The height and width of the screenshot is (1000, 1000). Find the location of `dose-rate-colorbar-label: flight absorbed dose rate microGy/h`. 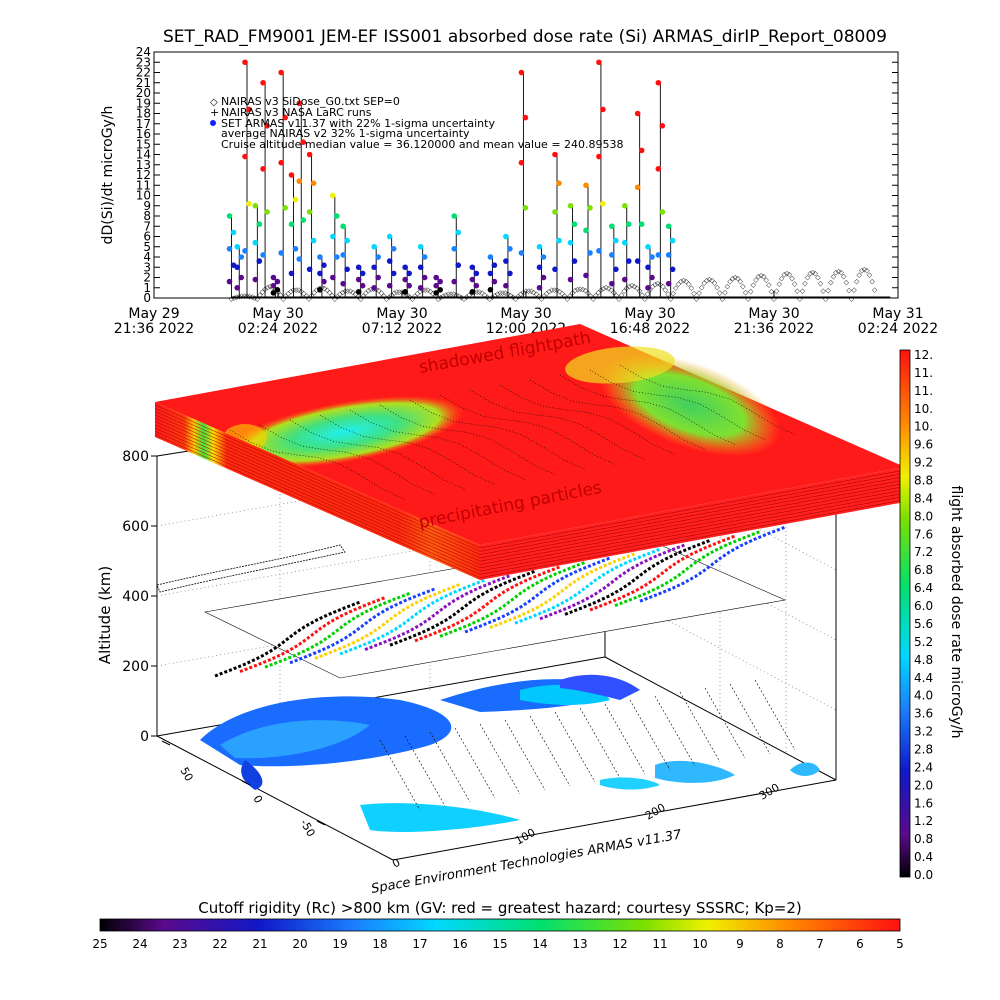

dose-rate-colorbar-label: flight absorbed dose rate microGy/h is located at coordinates (956, 612).